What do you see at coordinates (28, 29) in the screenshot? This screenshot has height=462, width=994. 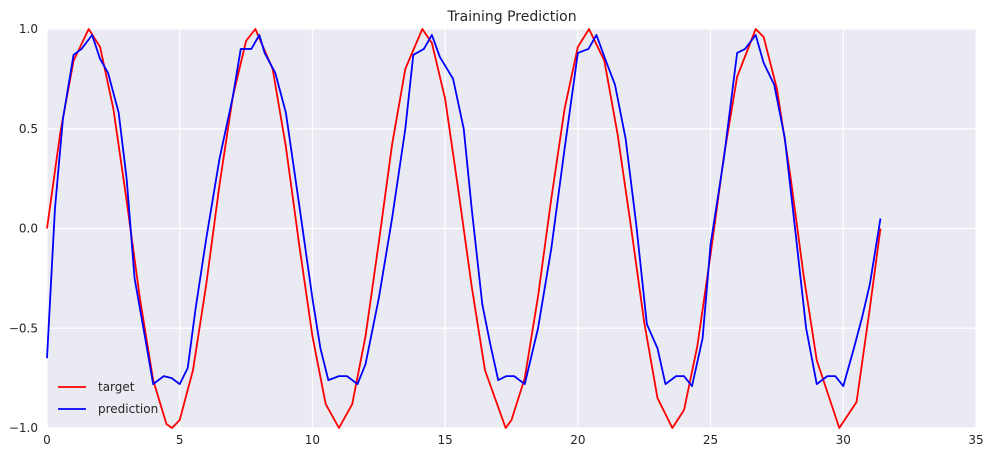 I see `y-tick-label: 1.0` at bounding box center [28, 29].